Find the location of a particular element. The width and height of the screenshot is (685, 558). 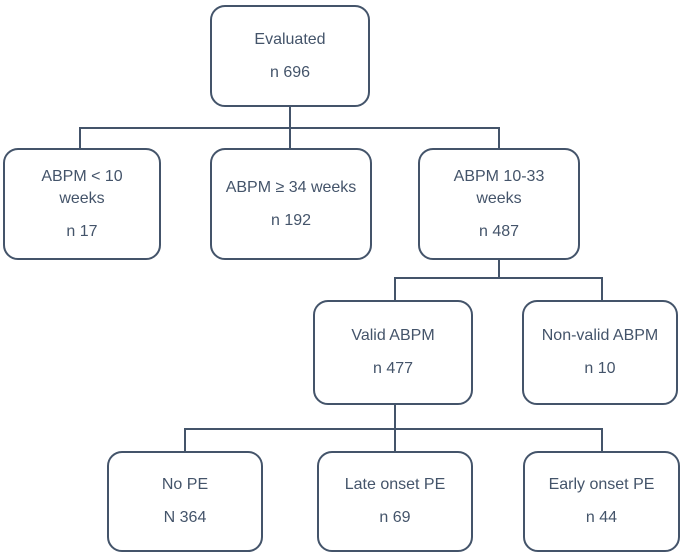

node-early-onset-pe: Early onset PE n 44 is located at coordinates (601, 501).